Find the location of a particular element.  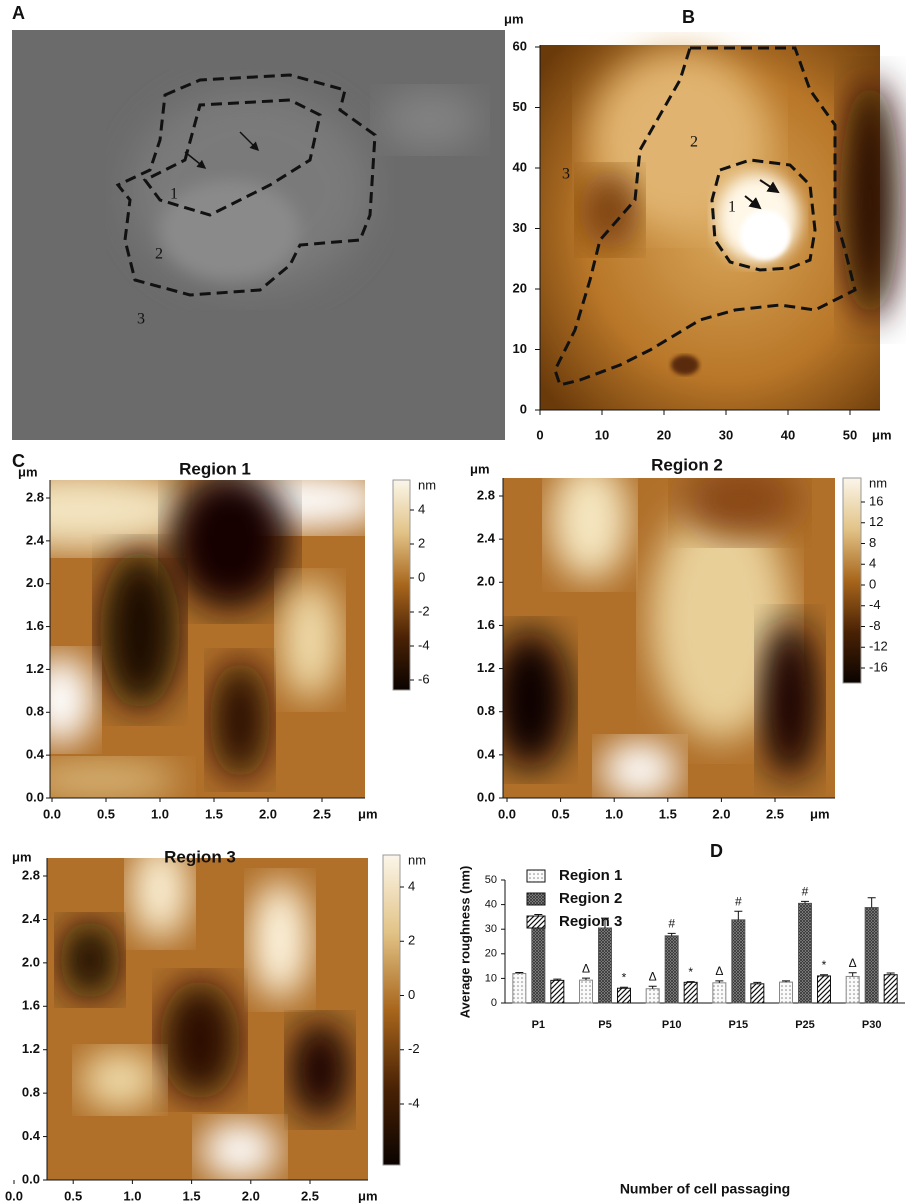

x-tick-label: P30 is located at coordinates (872, 1025).